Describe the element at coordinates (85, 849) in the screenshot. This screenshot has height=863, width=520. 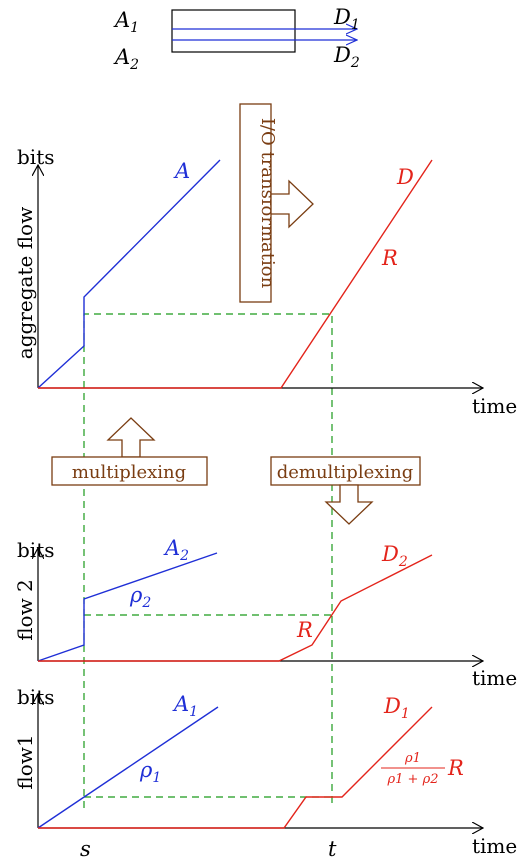
I see `time-s-label: s` at that location.